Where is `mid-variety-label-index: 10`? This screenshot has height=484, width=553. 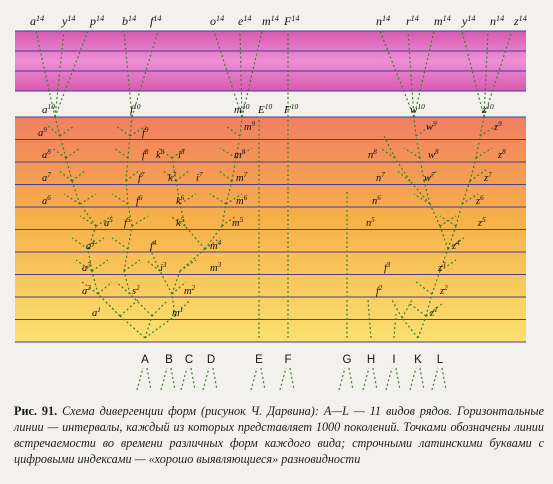 mid-variety-label-index: 10 is located at coordinates (295, 106).